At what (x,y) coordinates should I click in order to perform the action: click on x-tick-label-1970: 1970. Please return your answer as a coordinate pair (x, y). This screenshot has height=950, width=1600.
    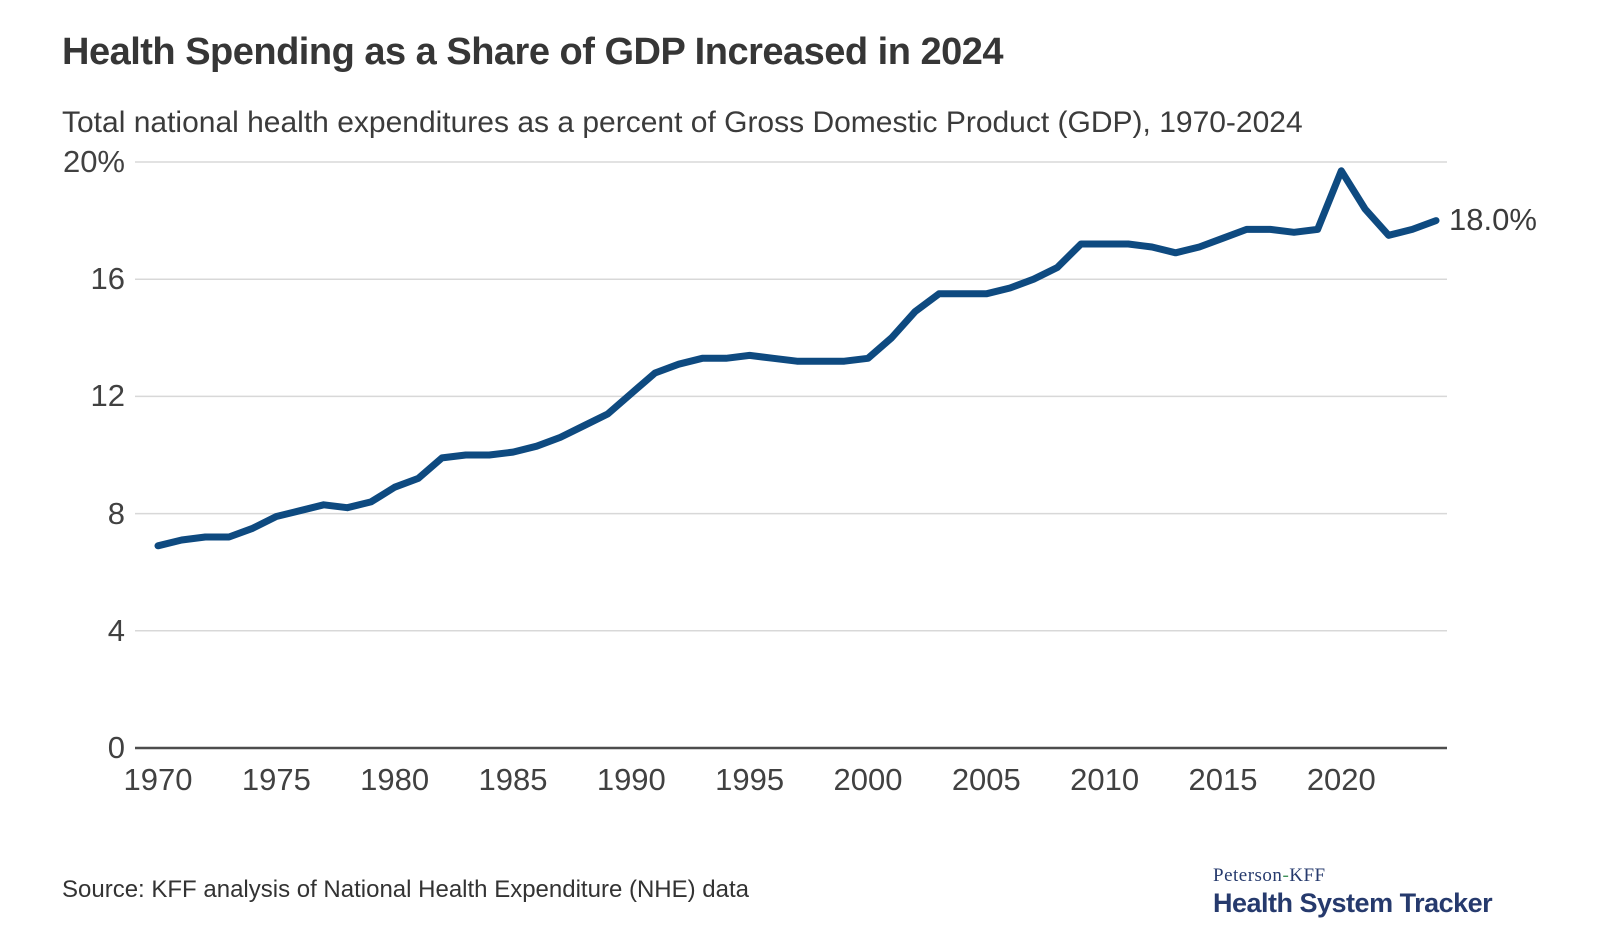
    Looking at the image, I should click on (158, 779).